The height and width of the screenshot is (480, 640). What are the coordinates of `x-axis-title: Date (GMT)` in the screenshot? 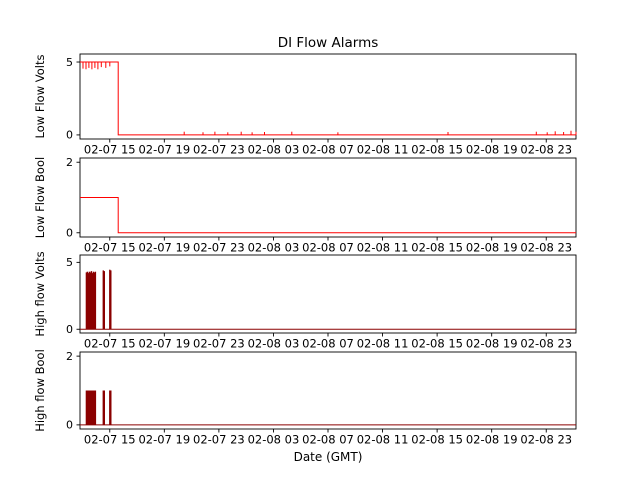 It's located at (328, 457).